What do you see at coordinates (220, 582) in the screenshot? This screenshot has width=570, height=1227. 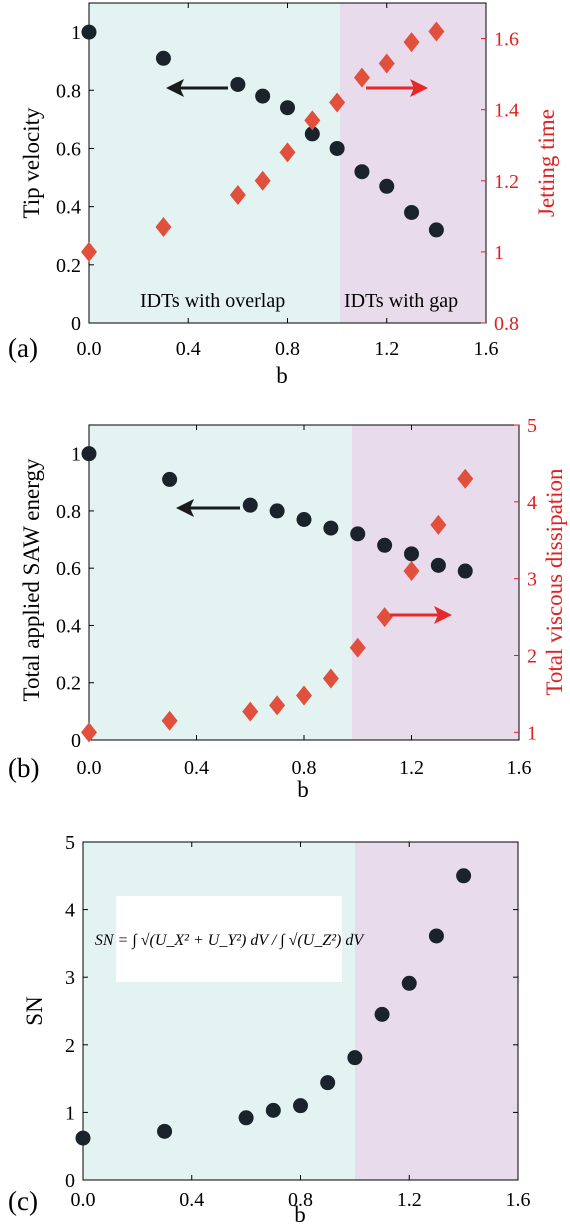 I see `panel-b-region-left` at bounding box center [220, 582].